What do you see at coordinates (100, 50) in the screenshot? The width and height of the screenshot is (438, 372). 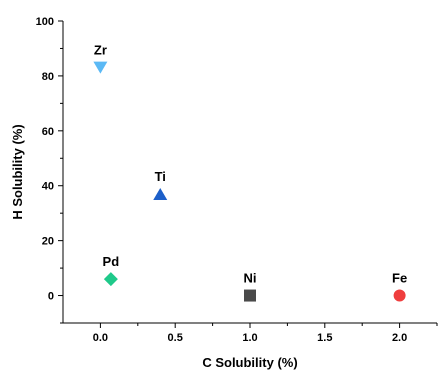 I see `zr-label: Zr` at bounding box center [100, 50].